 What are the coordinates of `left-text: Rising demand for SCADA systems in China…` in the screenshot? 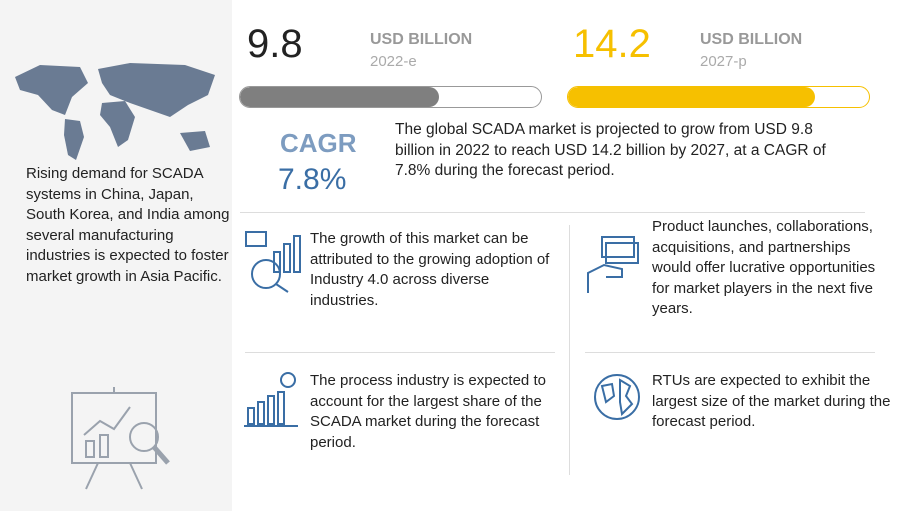 It's located at (128, 225).